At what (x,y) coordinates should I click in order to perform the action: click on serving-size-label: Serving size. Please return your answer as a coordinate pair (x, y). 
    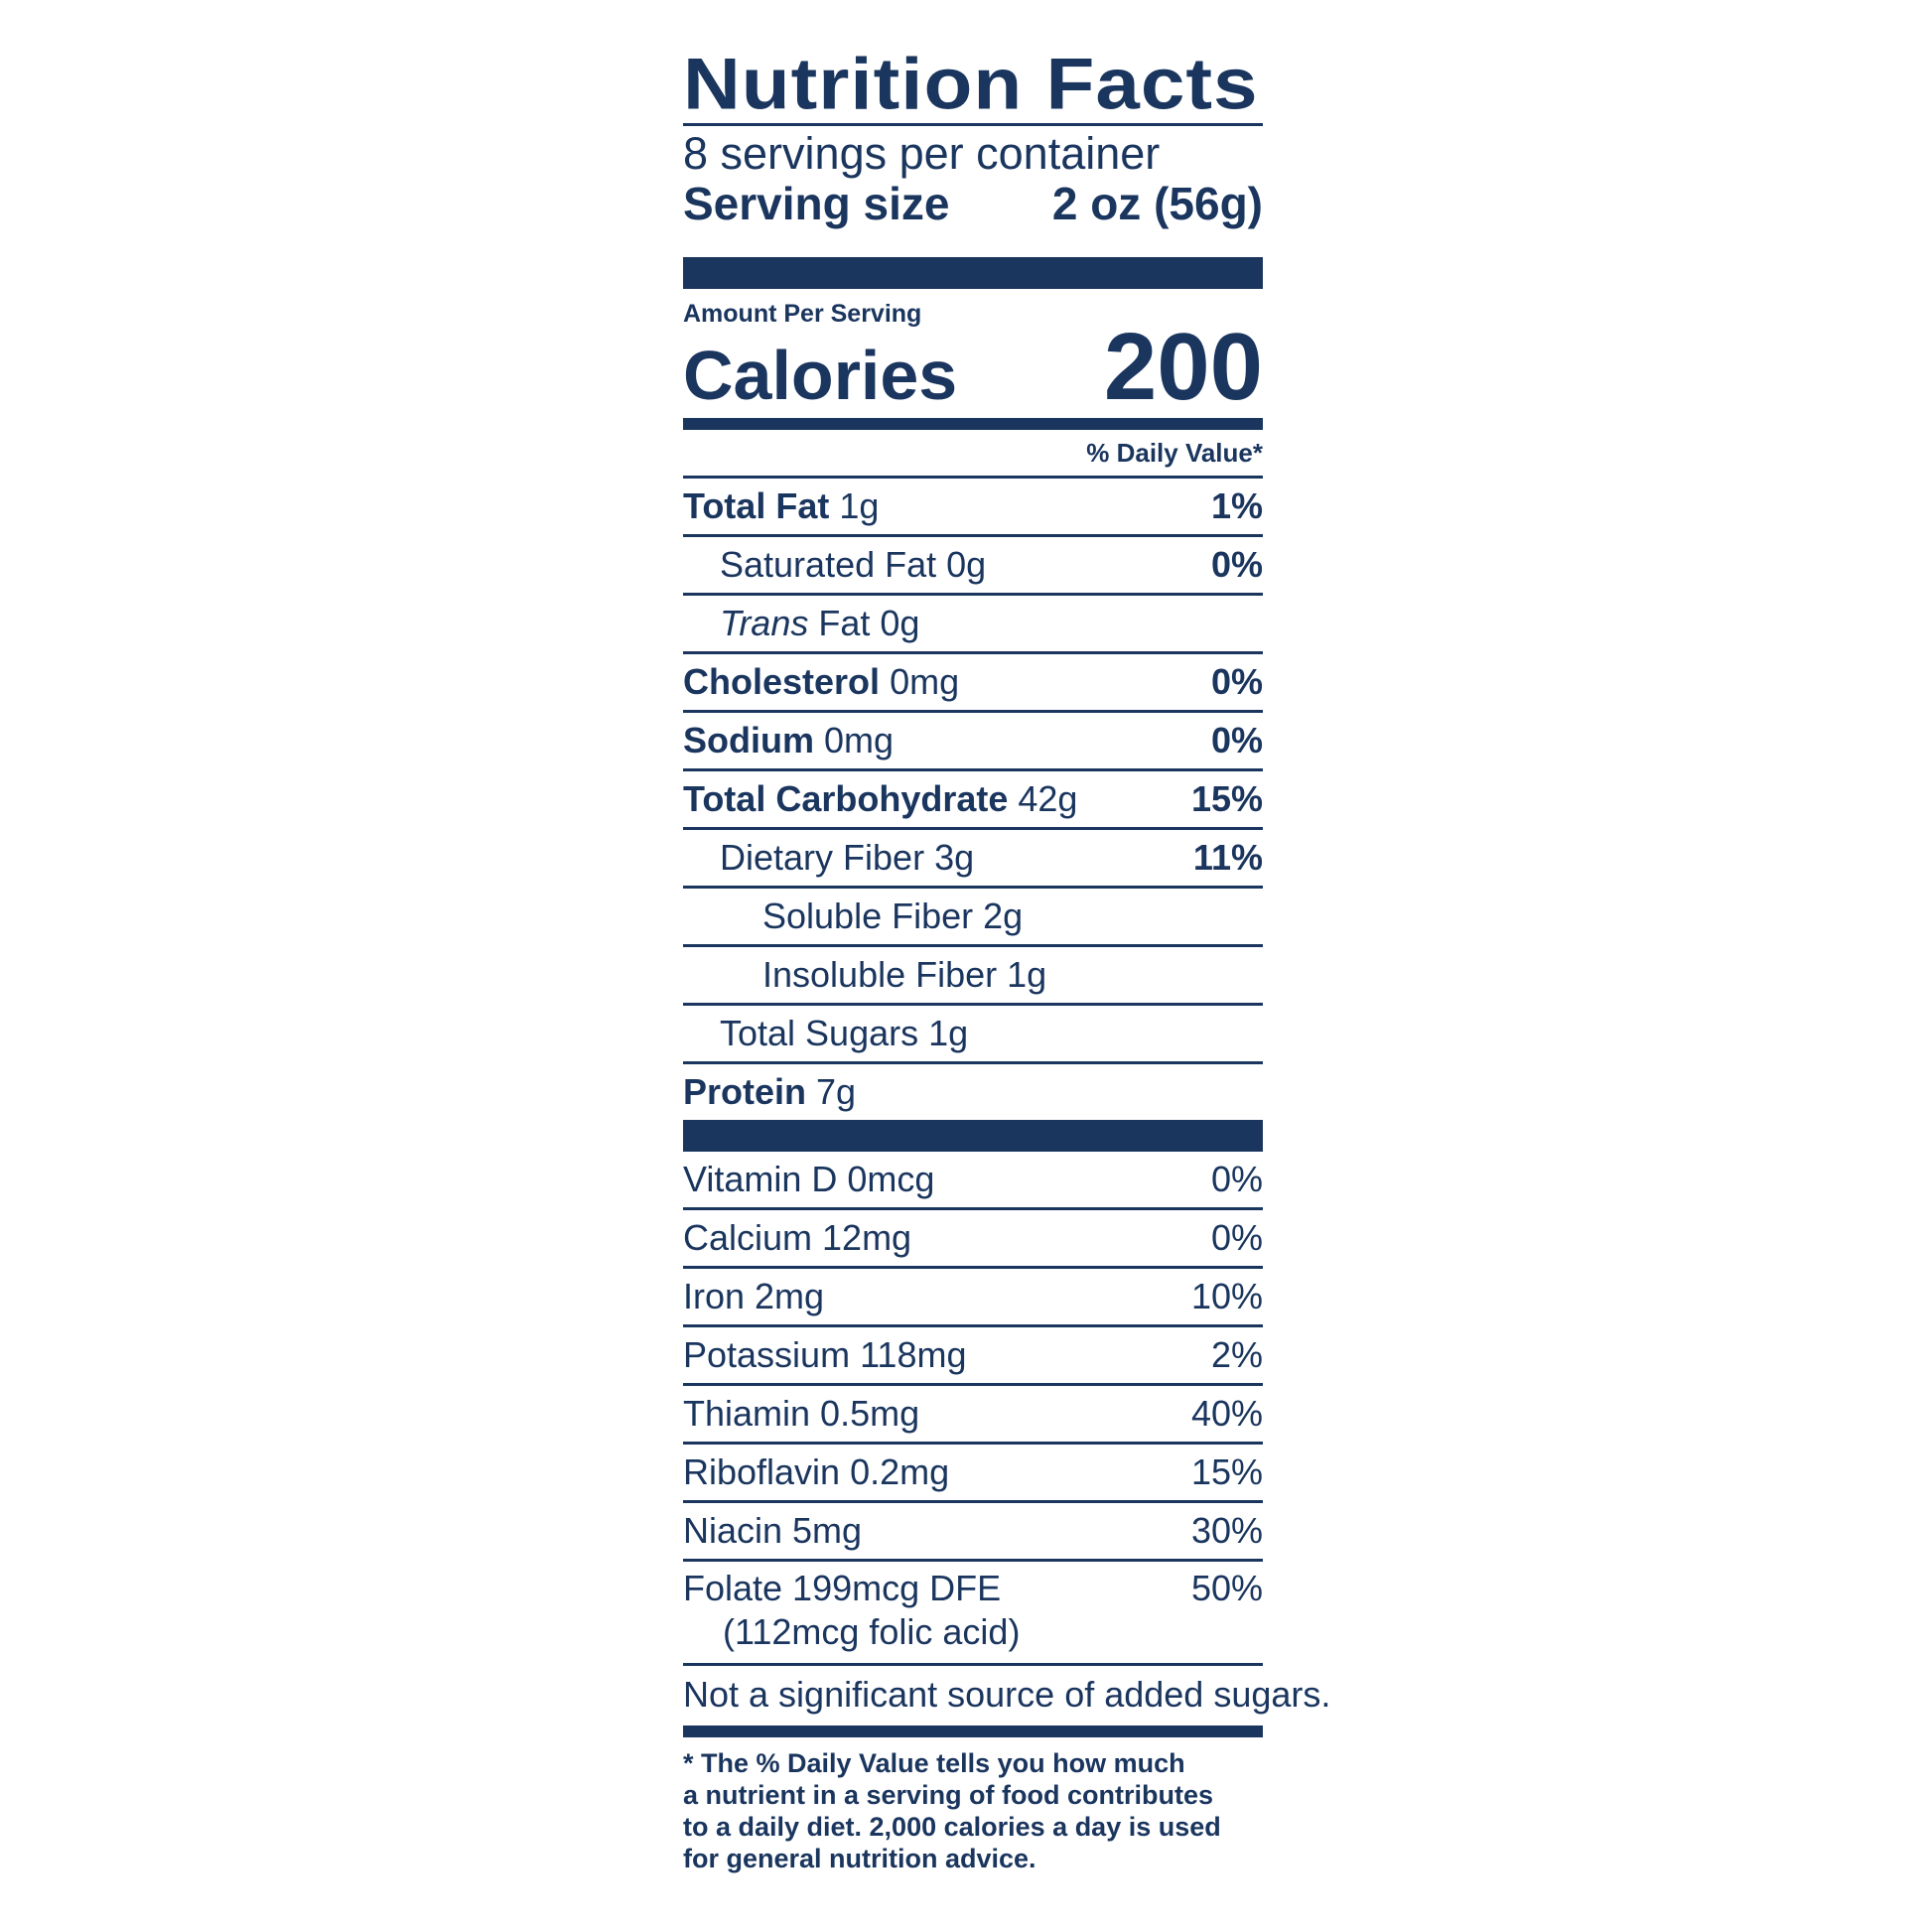
    Looking at the image, I should click on (817, 204).